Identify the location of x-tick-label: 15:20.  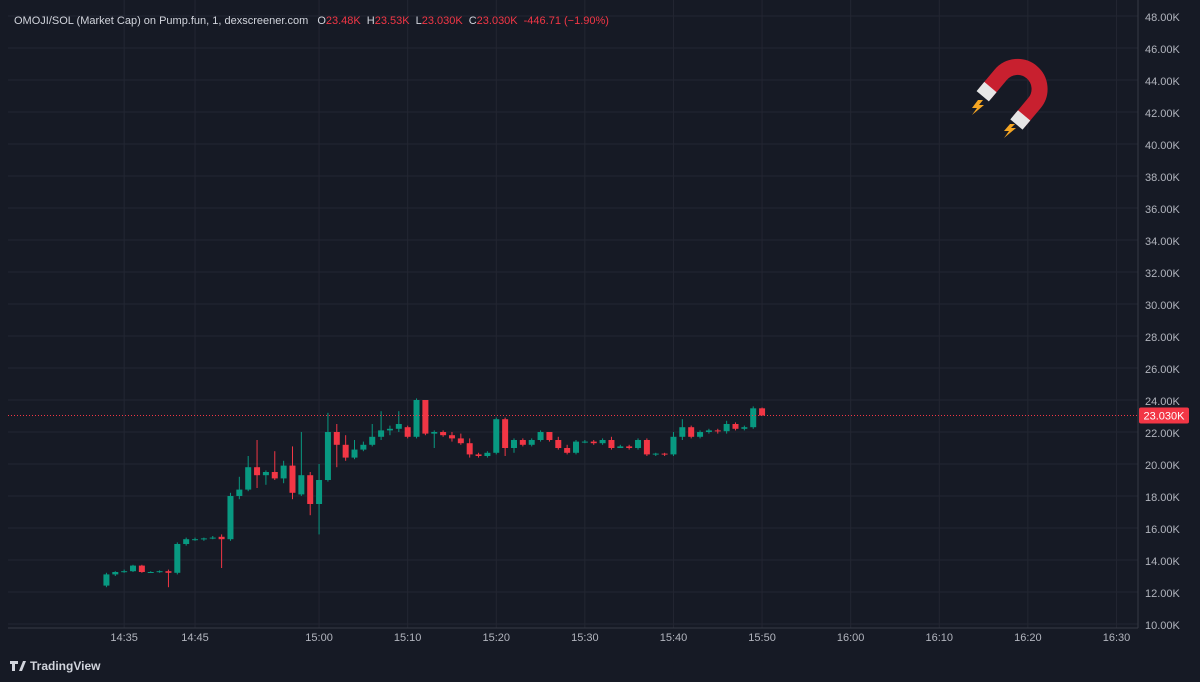
(497, 638).